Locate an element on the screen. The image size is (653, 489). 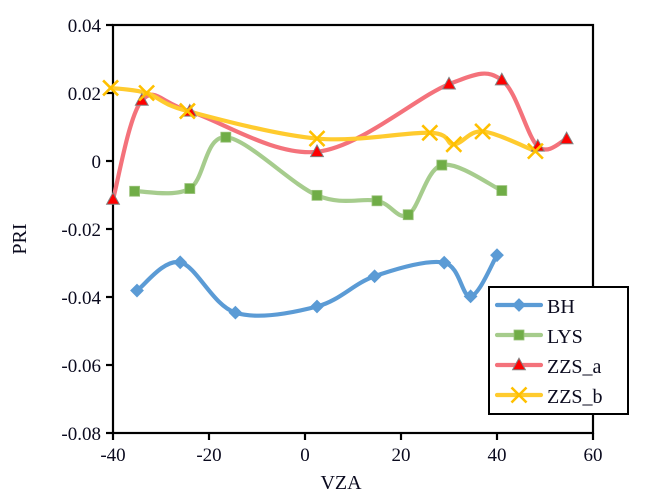
series-markers-lys is located at coordinates (318, 176).